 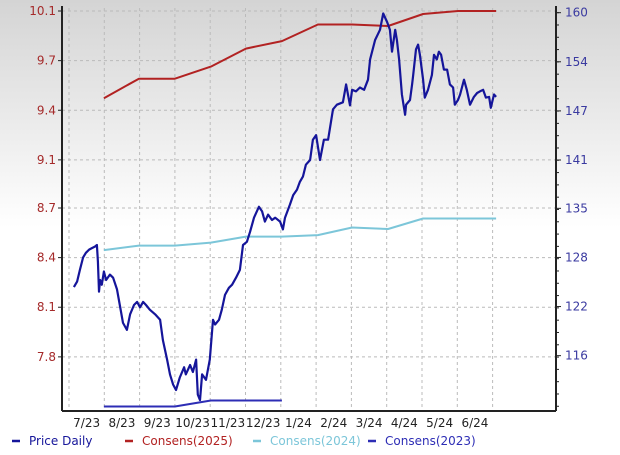 What do you see at coordinates (404, 423) in the screenshot?
I see `x-tick-label: 4/24` at bounding box center [404, 423].